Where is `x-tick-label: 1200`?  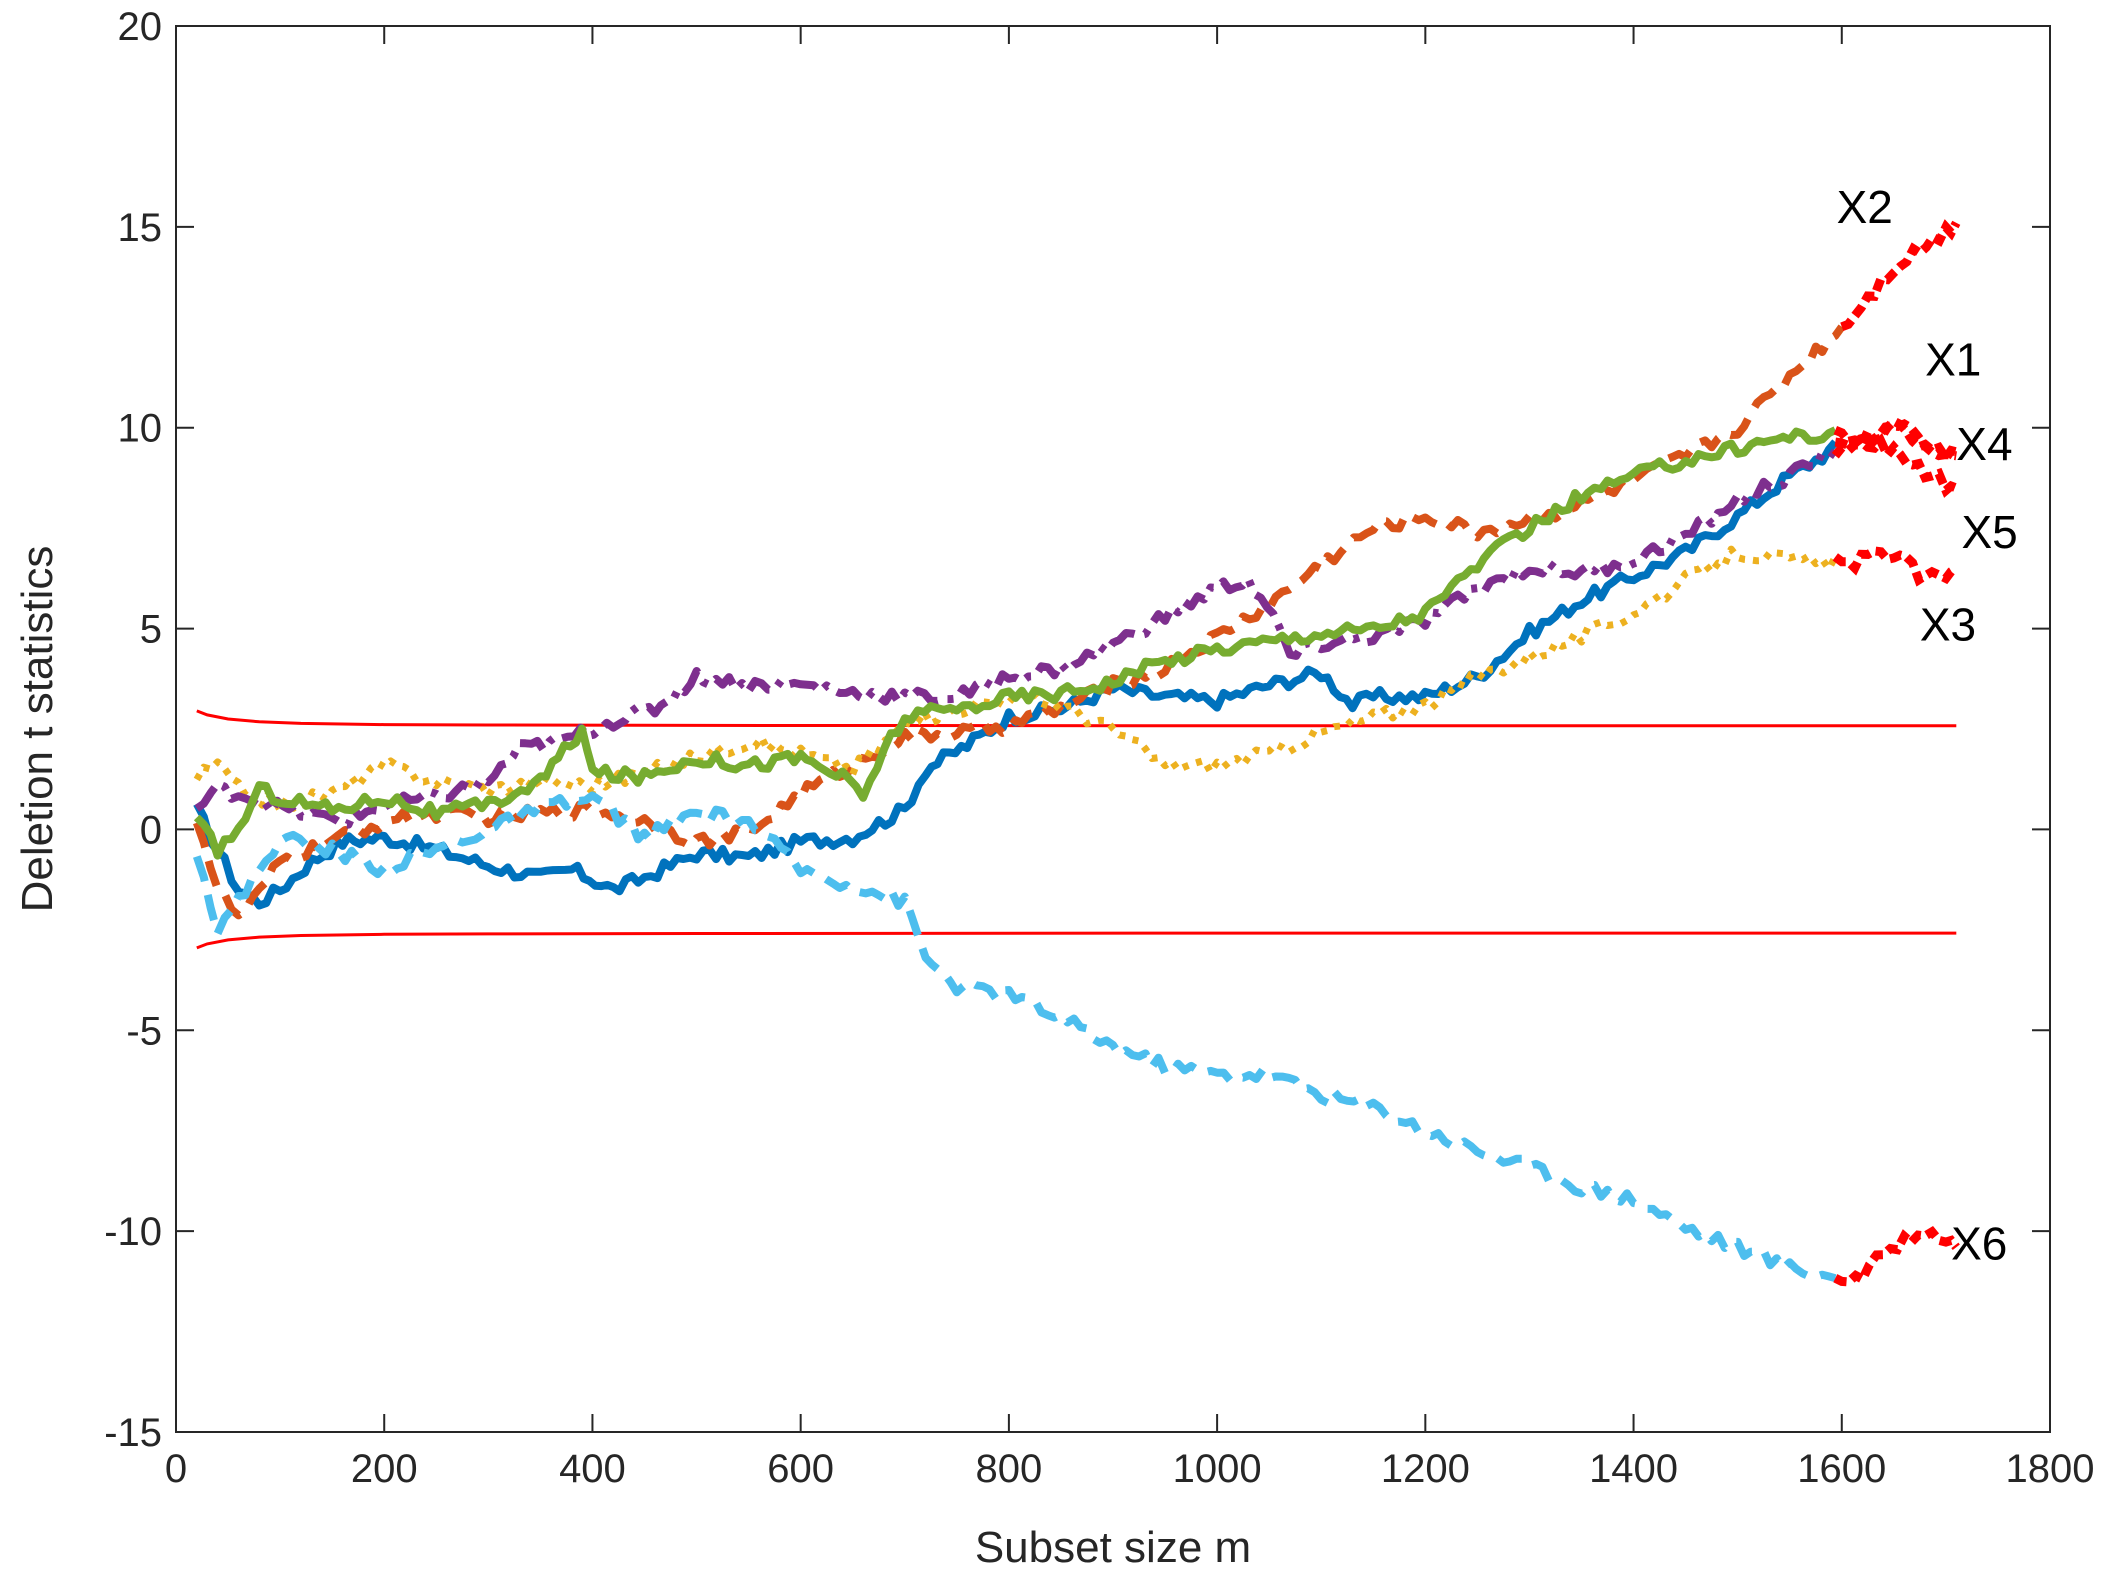 x-tick-label: 1200 is located at coordinates (1425, 1469).